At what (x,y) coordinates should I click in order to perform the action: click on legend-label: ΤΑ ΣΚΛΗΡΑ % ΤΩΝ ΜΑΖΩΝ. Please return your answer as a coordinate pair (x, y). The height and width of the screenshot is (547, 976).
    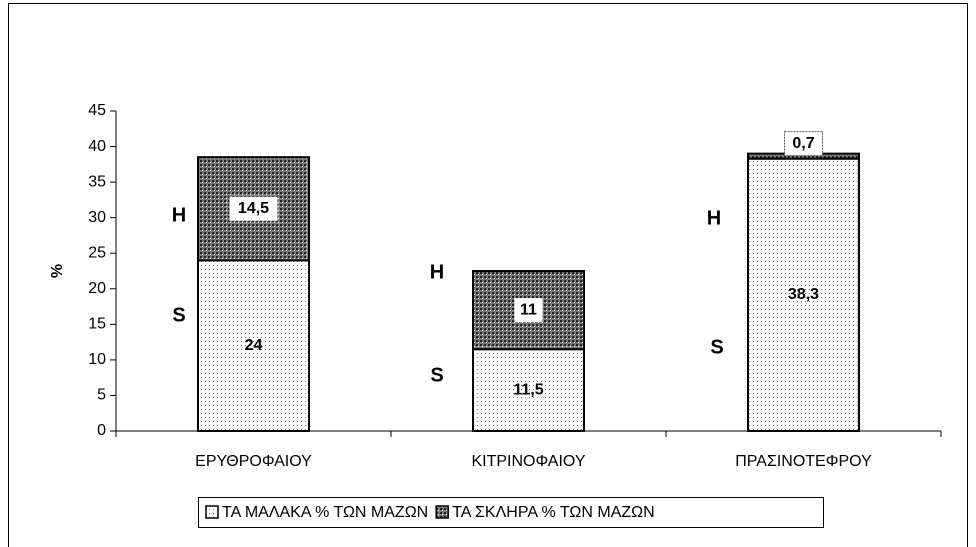
    Looking at the image, I should click on (553, 512).